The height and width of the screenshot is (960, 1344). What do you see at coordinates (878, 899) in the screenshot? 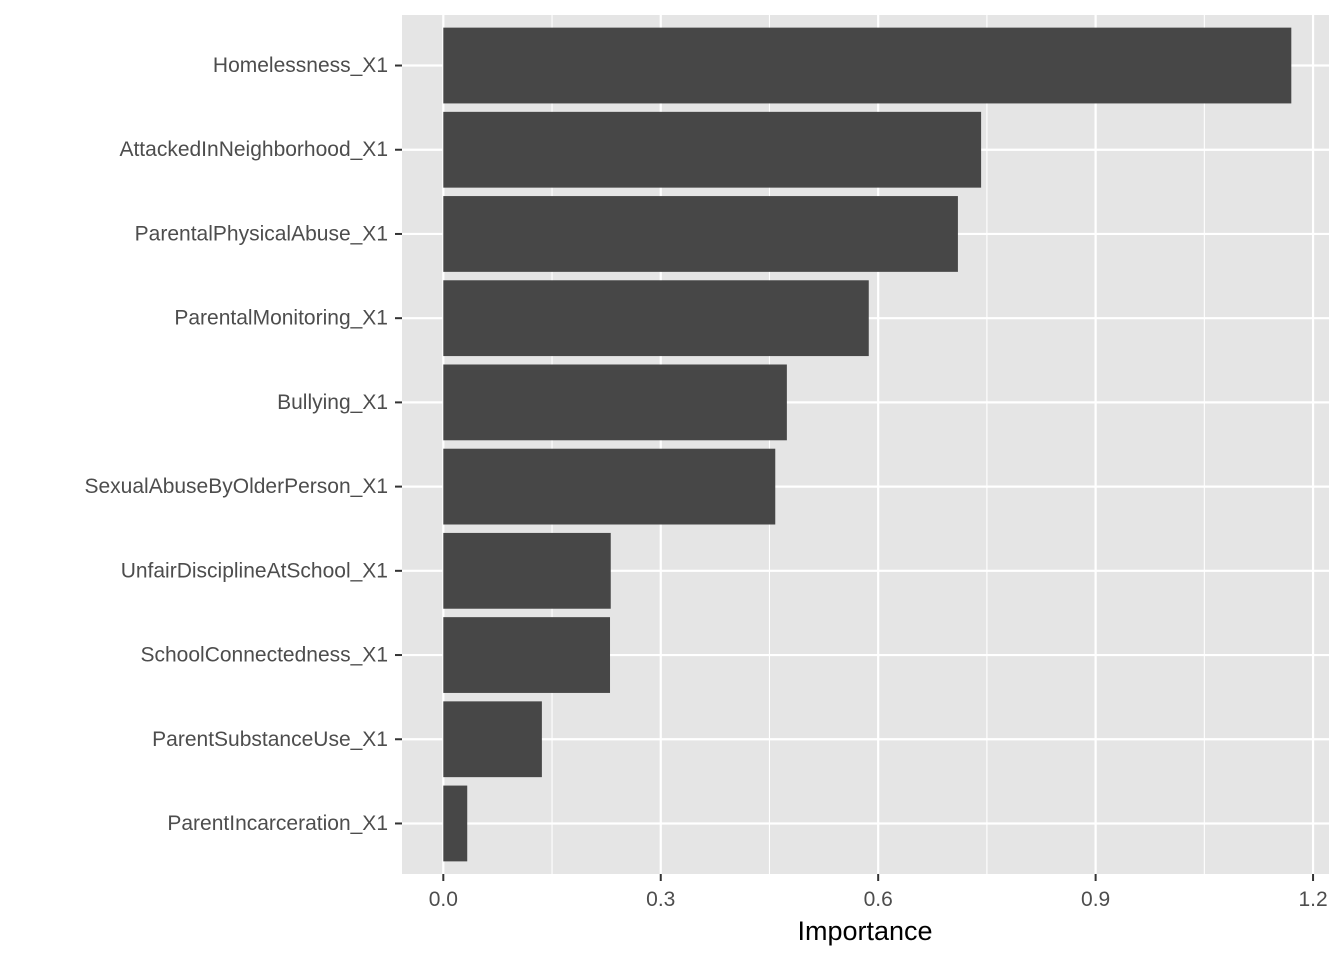
I see `x-tick-label: 0.6` at bounding box center [878, 899].